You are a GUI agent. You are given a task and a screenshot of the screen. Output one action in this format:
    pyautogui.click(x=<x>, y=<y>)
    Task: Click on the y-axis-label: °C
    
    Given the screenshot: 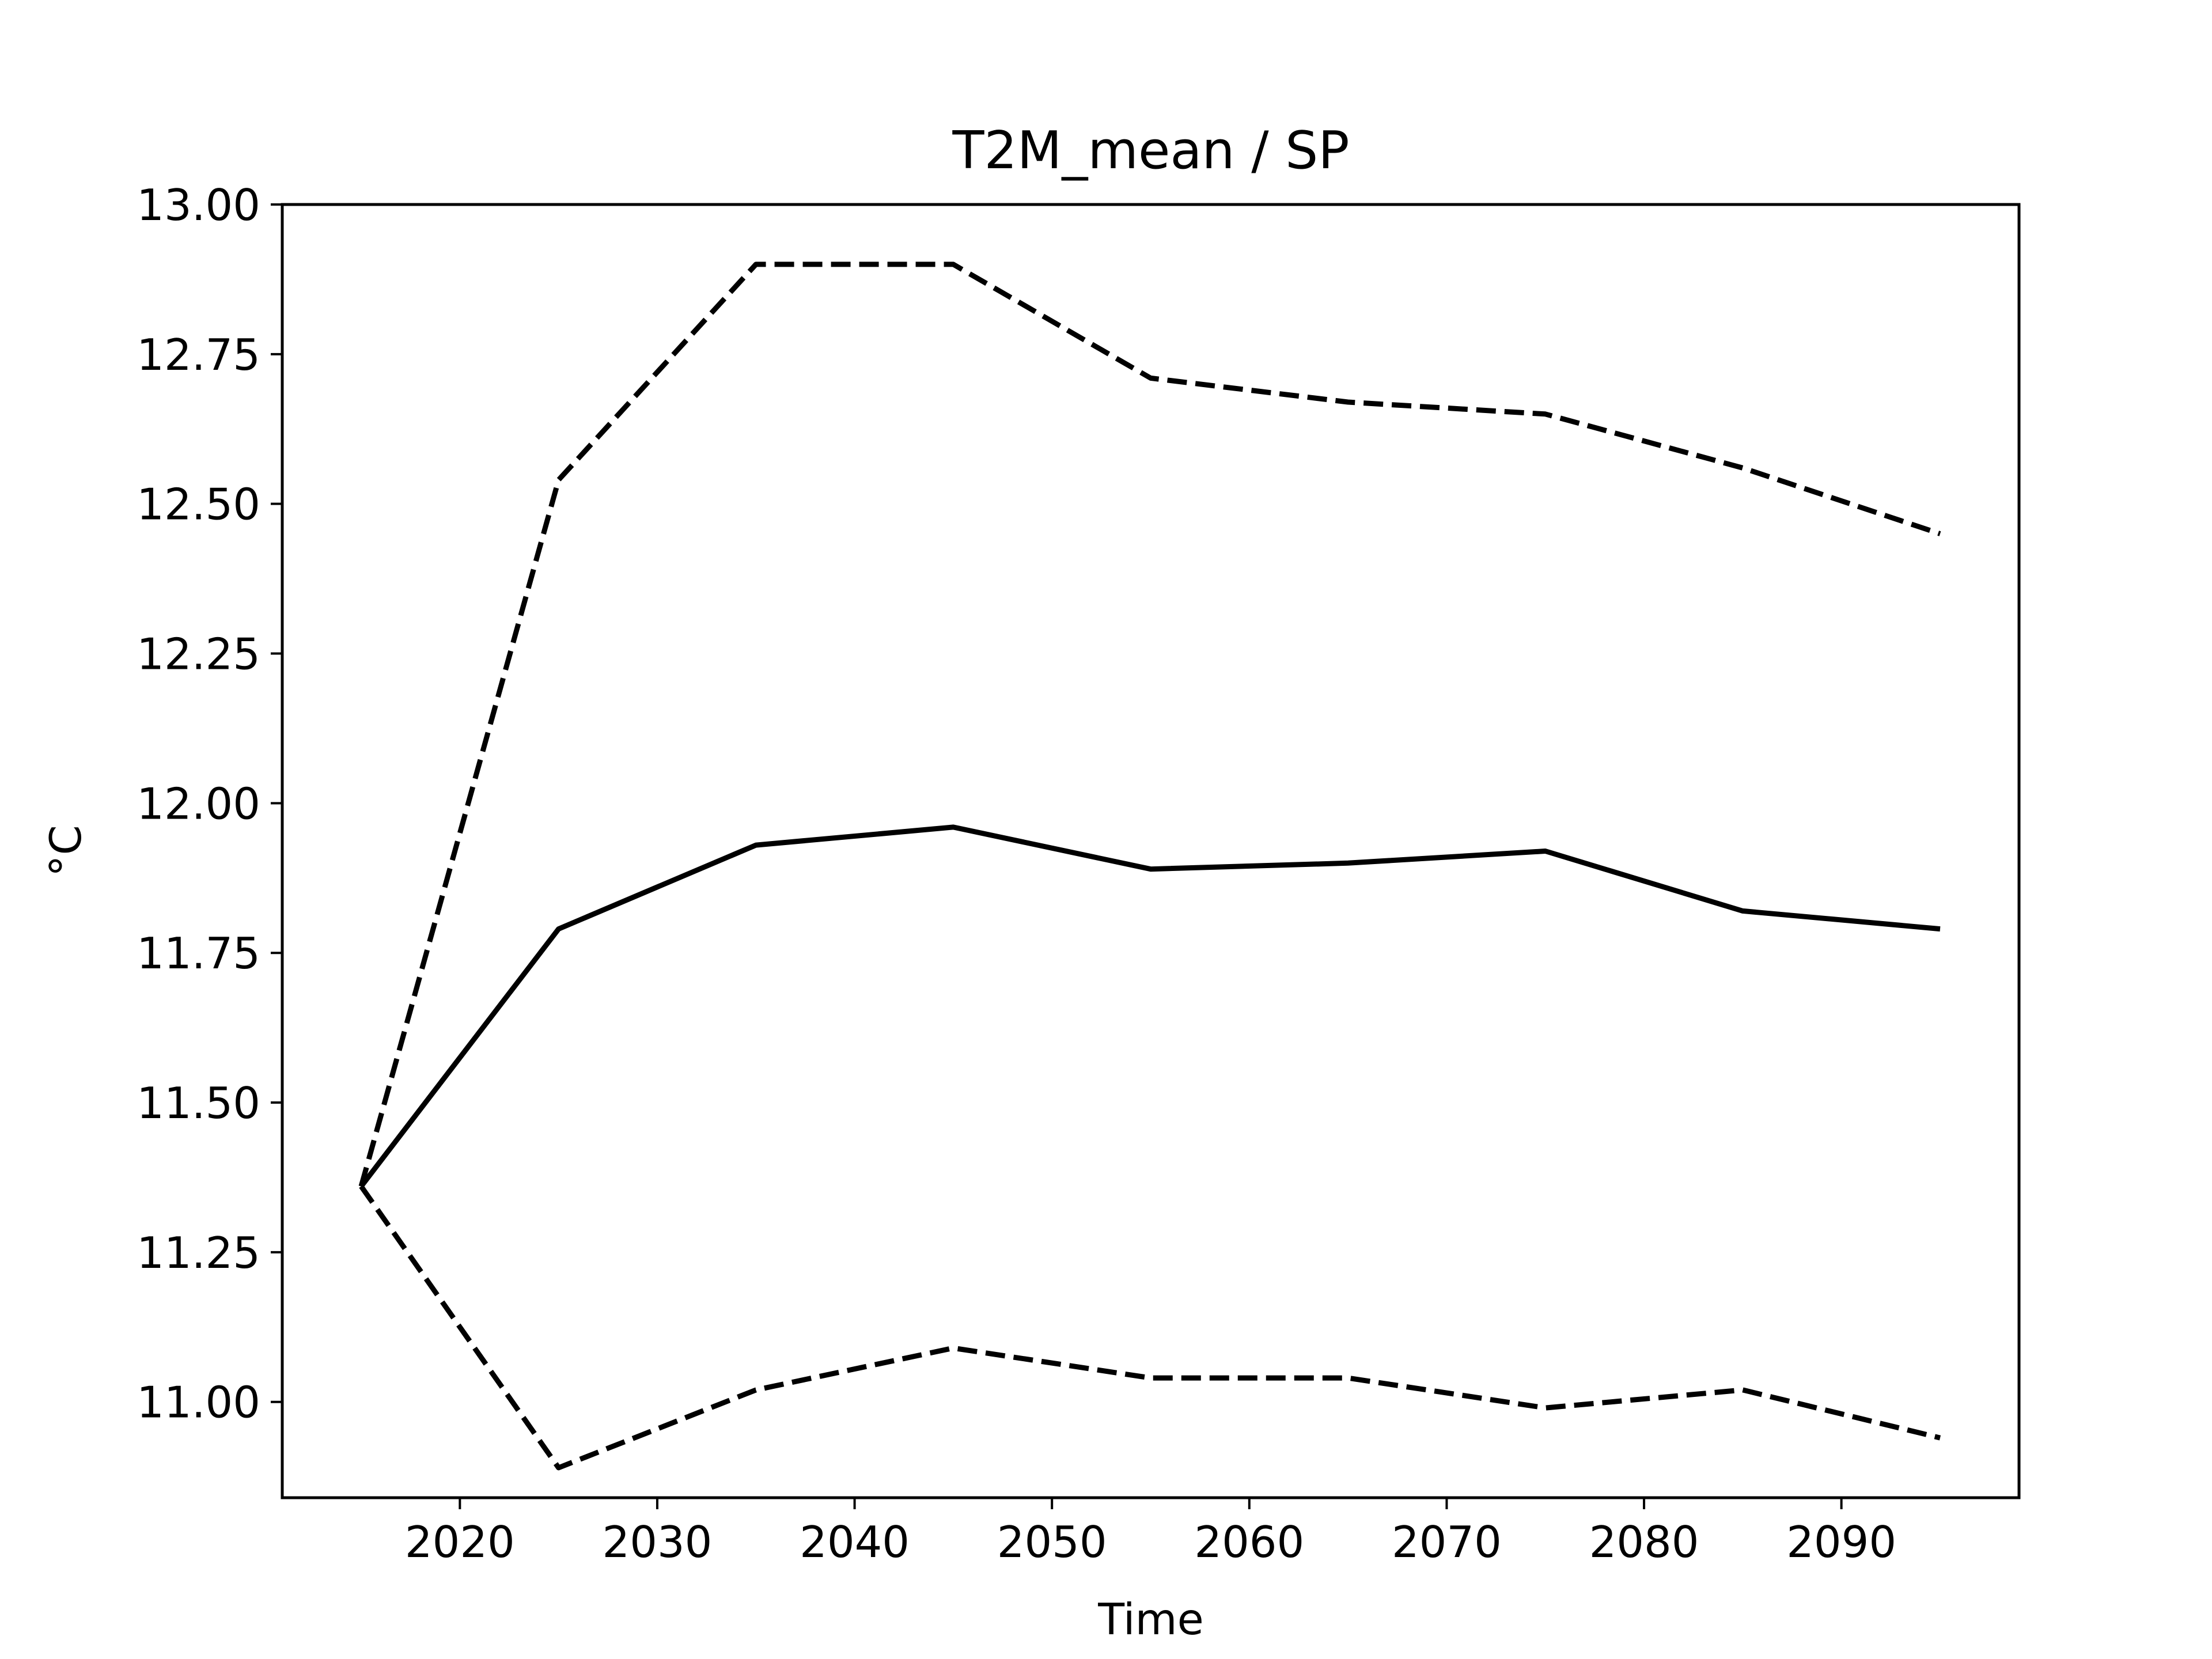 What is the action you would take?
    pyautogui.click(x=65, y=851)
    